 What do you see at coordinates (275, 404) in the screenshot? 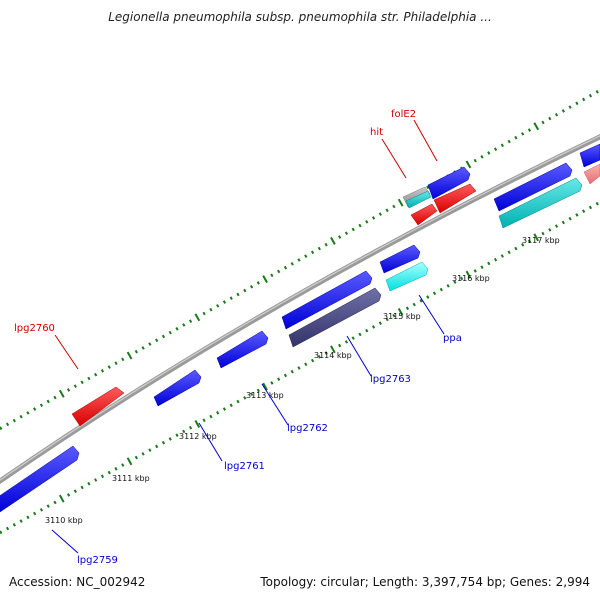
I see `leader-lpg2762` at bounding box center [275, 404].